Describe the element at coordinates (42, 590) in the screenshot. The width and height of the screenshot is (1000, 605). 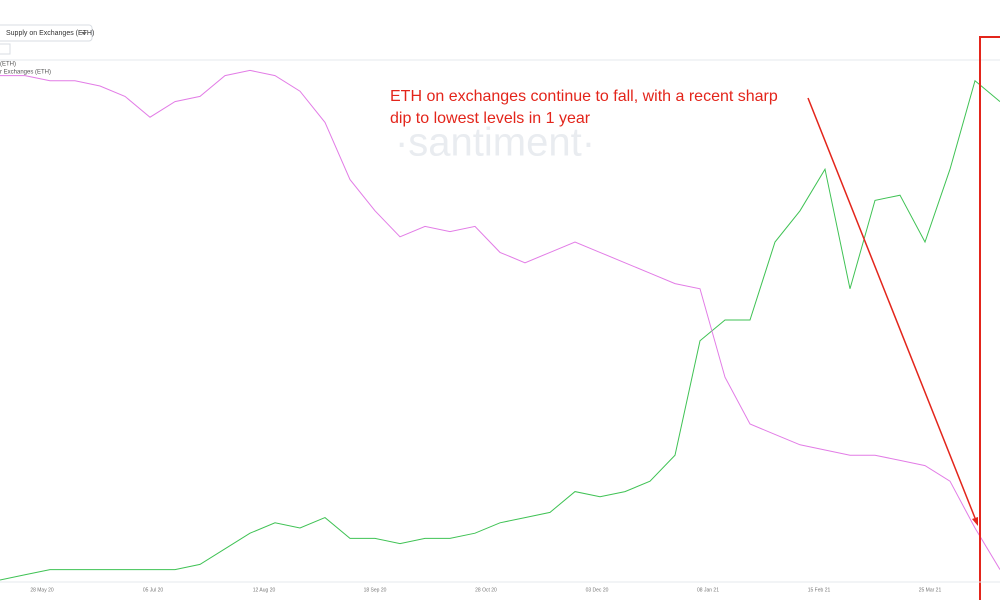
I see `x-tick-label: 28 May 20` at that location.